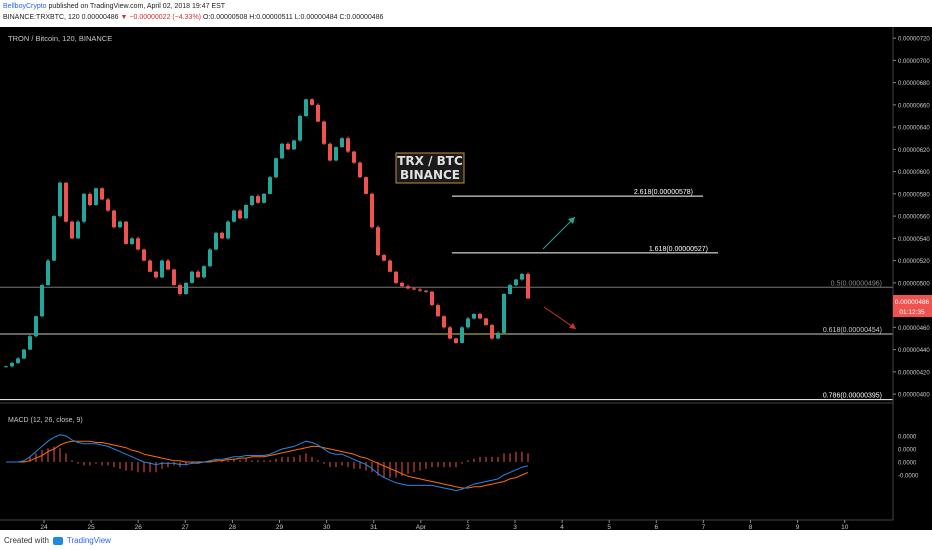 The height and width of the screenshot is (550, 932). Describe the element at coordinates (914, 106) in the screenshot. I see `y-tick-label: 0.00000660` at that location.